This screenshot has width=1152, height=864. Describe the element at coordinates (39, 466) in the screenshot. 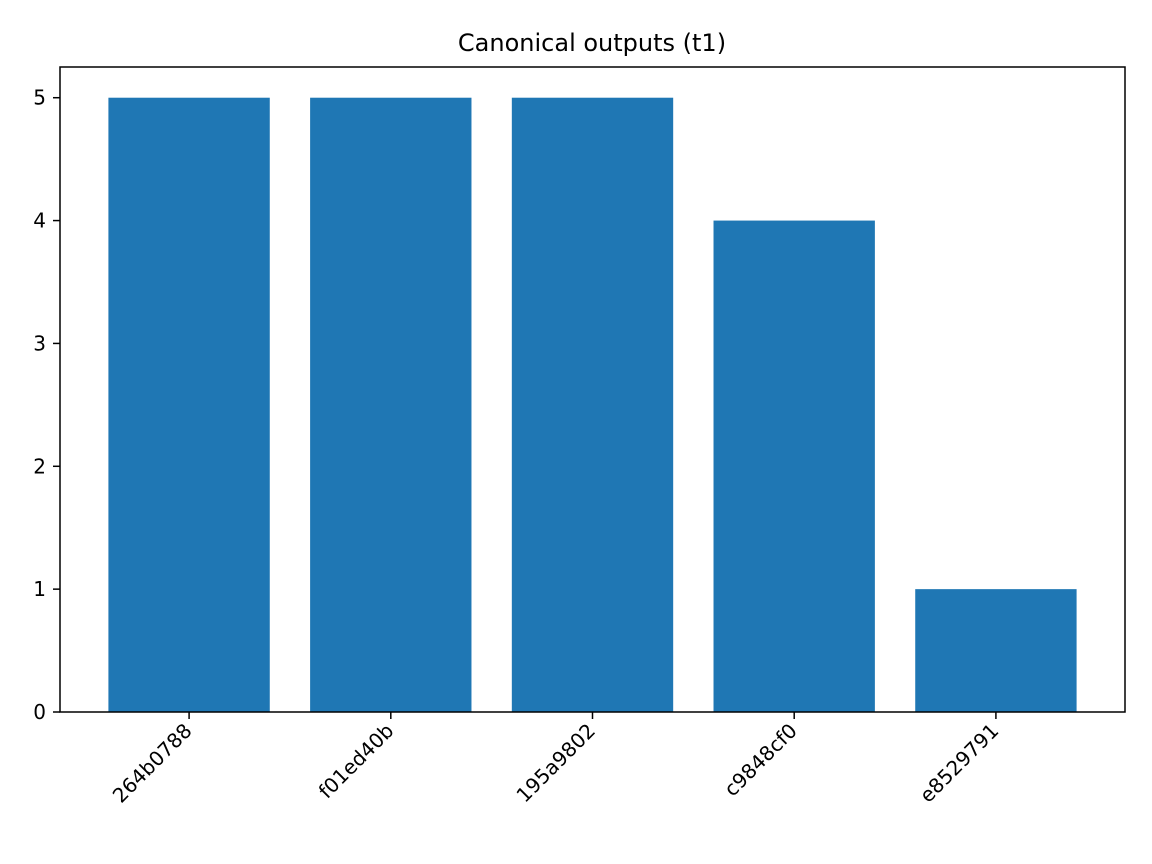

I see `y-tick-label: 2` at that location.